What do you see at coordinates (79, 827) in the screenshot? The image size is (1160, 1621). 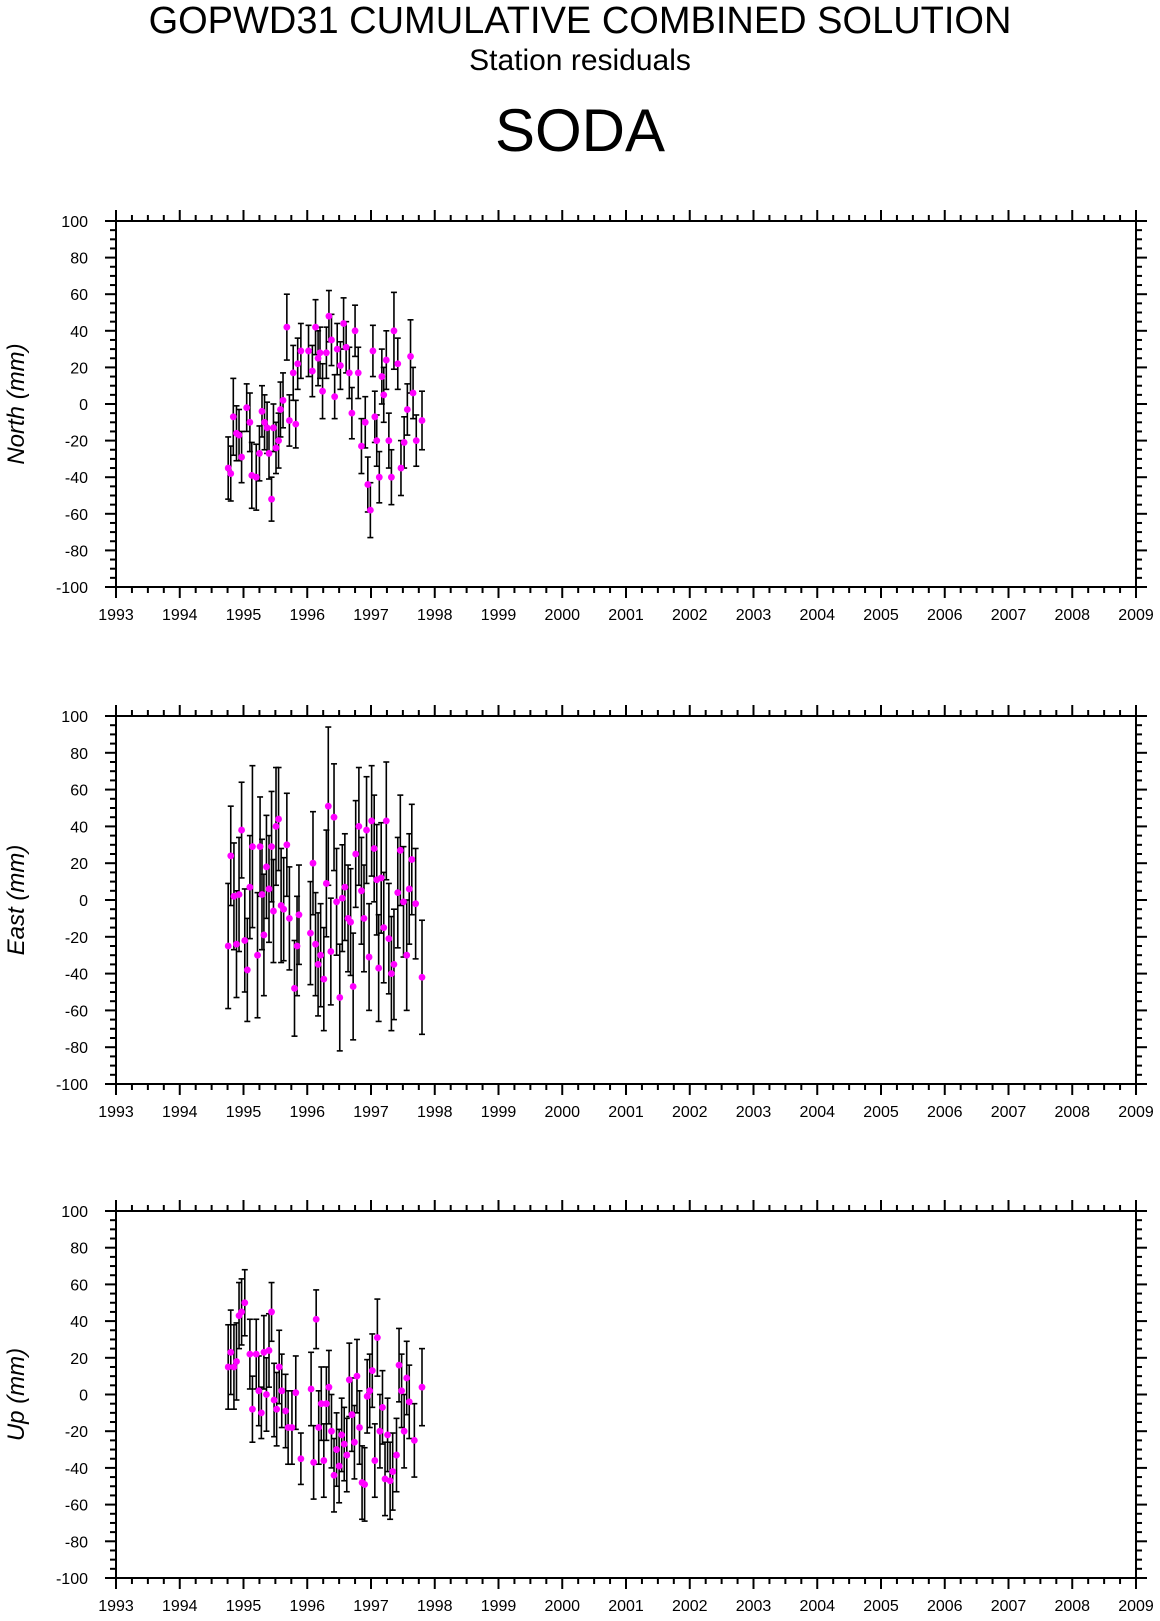 I see `y-tick-label: 40` at bounding box center [79, 827].